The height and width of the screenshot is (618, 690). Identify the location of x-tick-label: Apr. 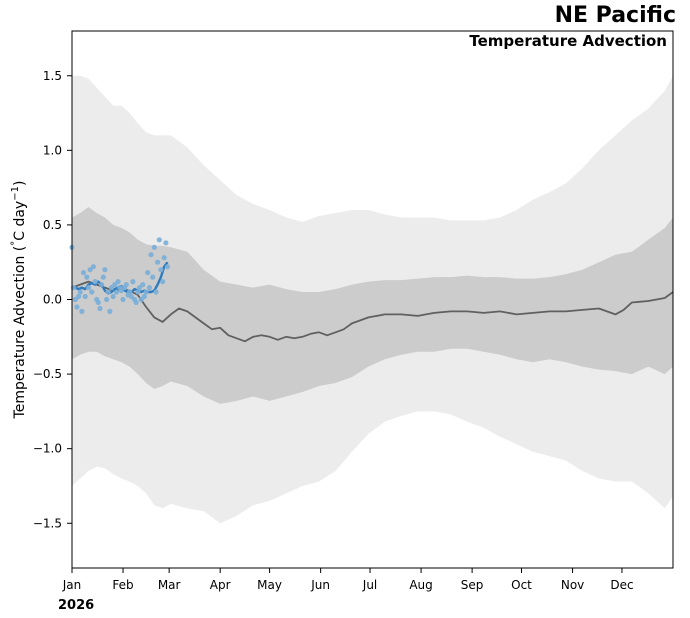
(220, 585).